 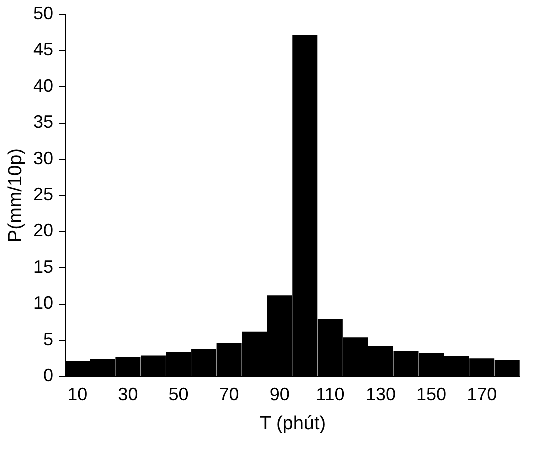 What do you see at coordinates (43, 86) in the screenshot?
I see `y-tick-label: 40` at bounding box center [43, 86].